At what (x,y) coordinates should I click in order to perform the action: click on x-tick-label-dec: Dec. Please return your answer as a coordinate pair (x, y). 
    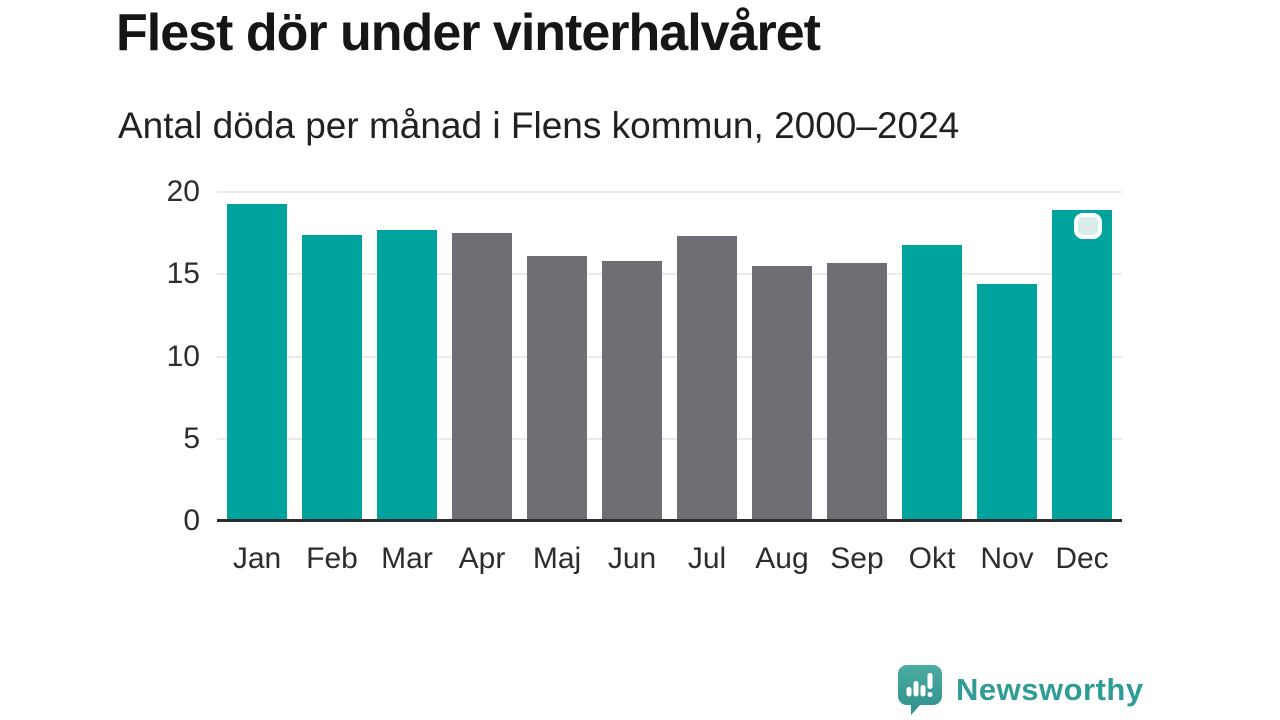
    Looking at the image, I should click on (1082, 558).